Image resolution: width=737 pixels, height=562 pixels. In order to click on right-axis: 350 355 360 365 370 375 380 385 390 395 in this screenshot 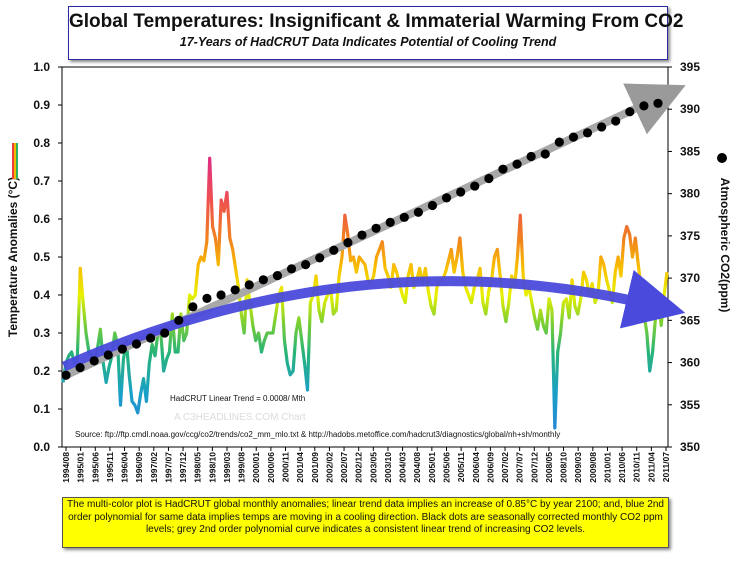, I will do `click(684, 257)`.